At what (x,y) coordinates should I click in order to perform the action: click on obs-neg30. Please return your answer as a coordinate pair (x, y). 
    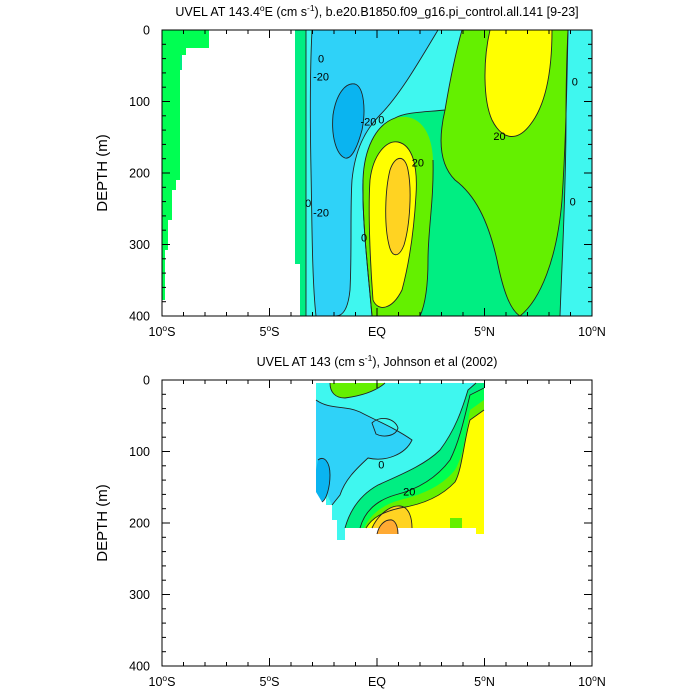
    Looking at the image, I should click on (323, 480).